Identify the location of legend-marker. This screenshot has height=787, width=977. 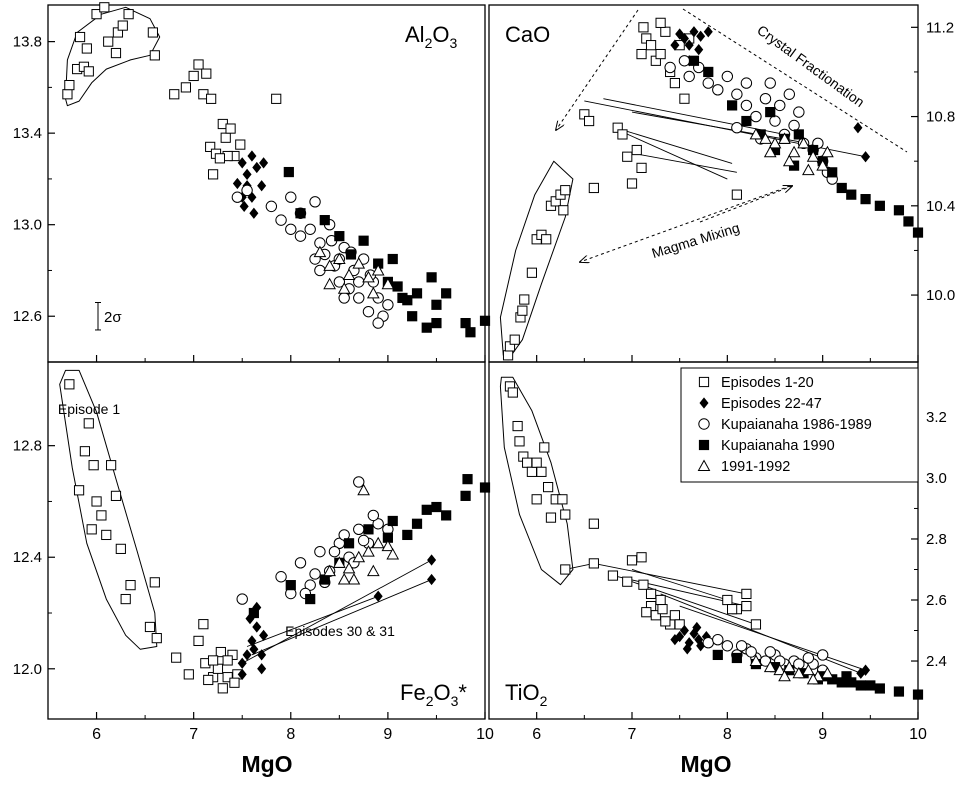
(704, 424).